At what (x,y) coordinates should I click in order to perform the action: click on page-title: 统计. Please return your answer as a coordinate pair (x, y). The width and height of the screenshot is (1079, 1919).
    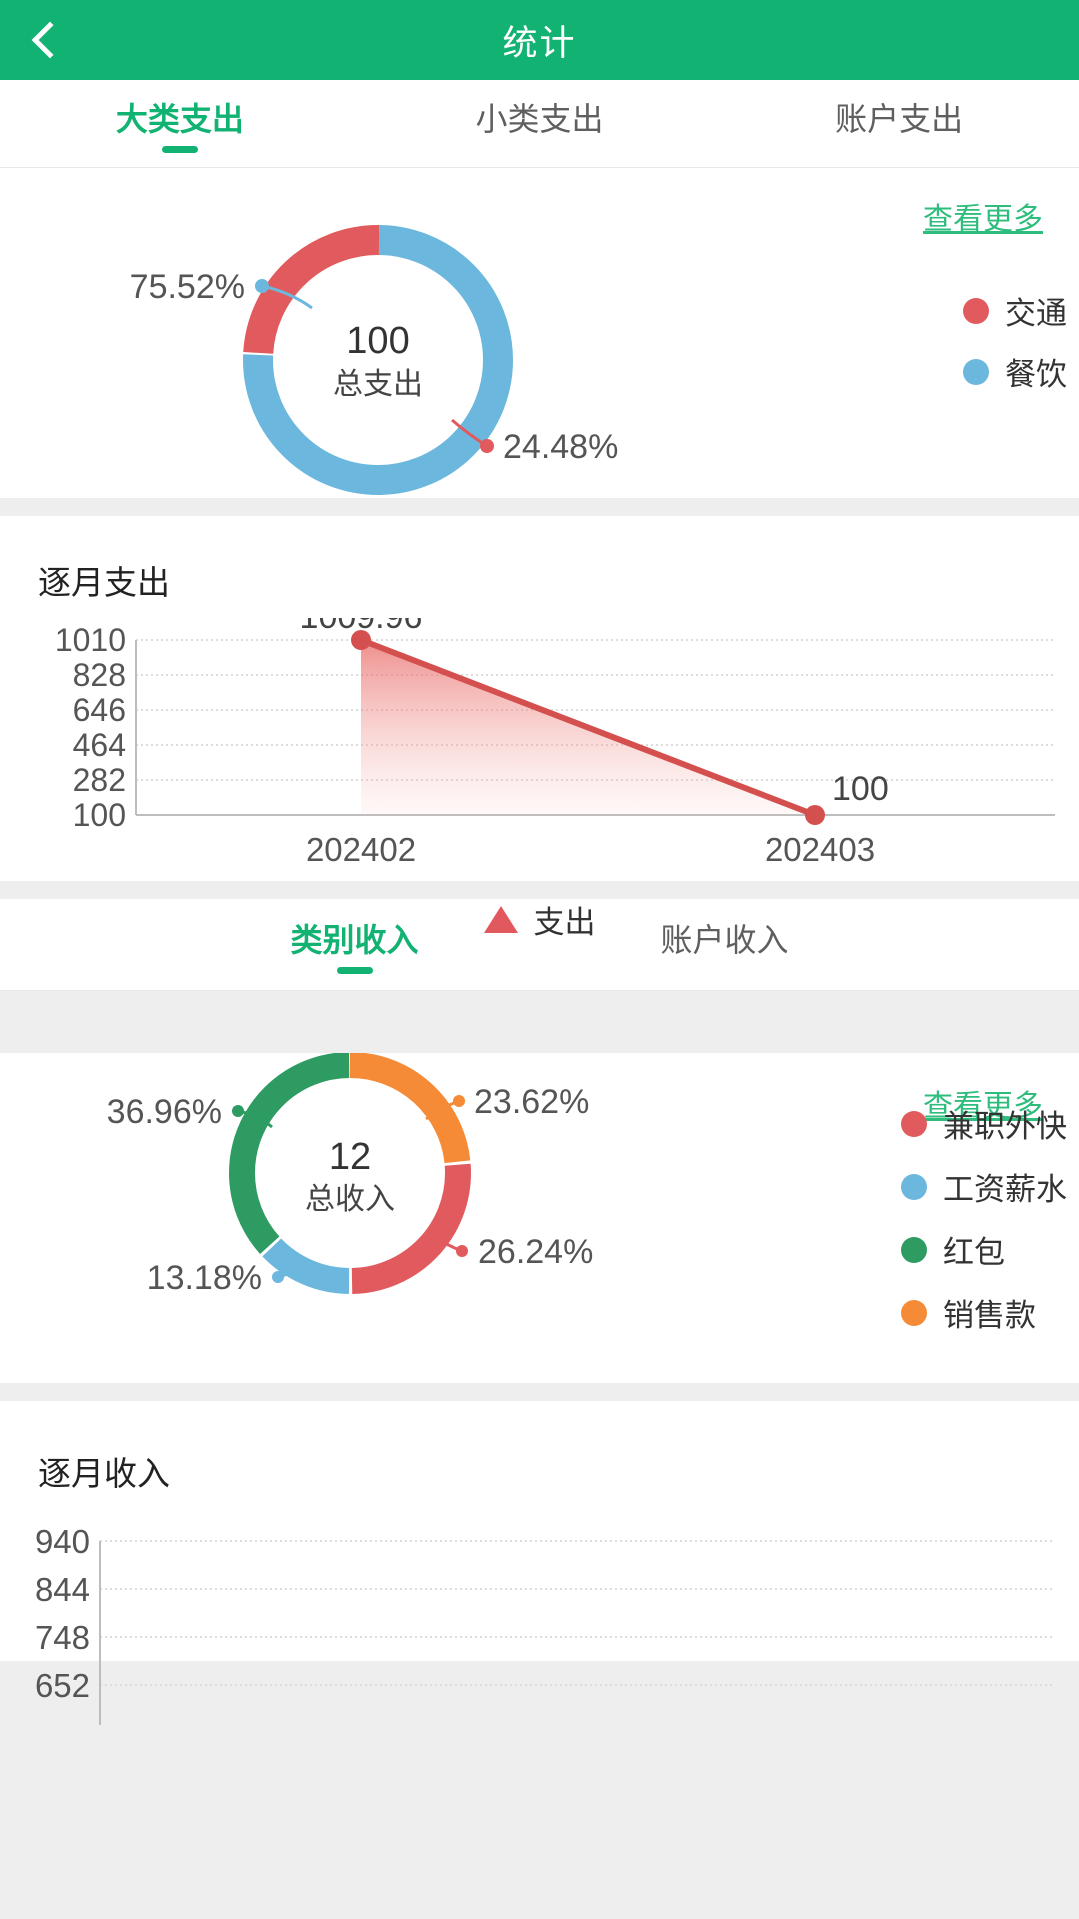
    Looking at the image, I should click on (539, 43).